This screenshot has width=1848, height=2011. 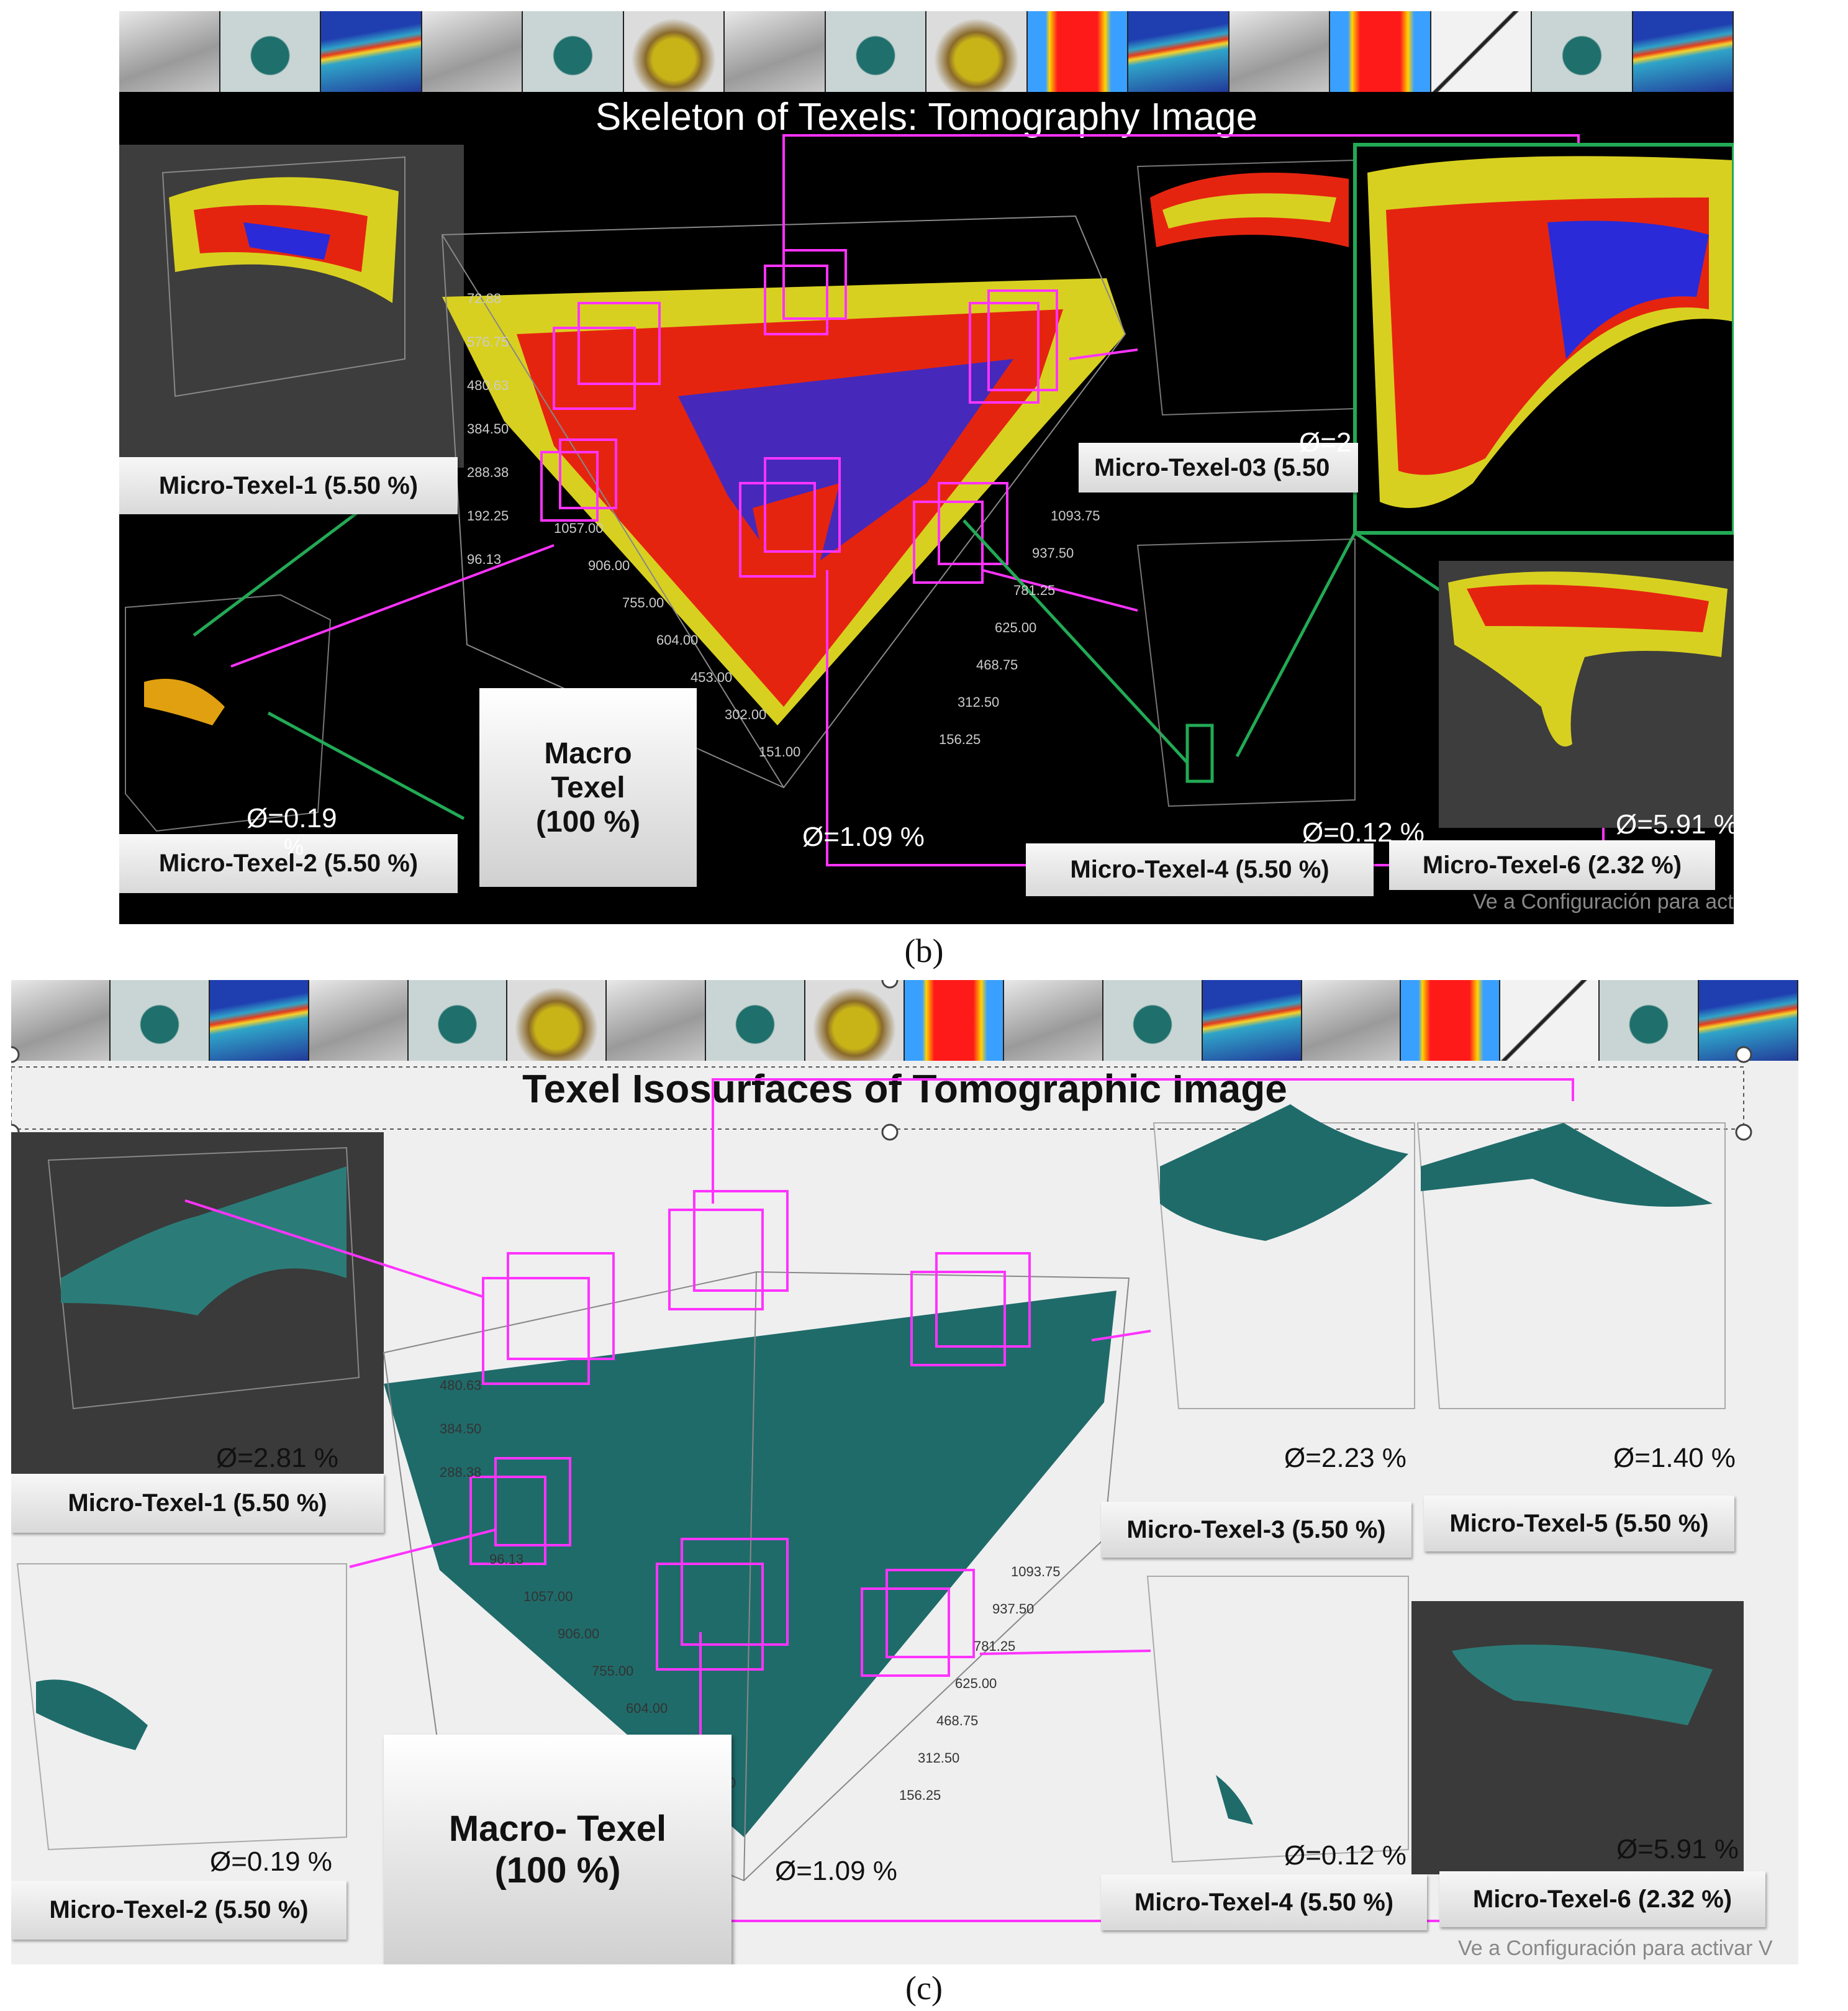 I want to click on porosity-micro1: Ø=2.81 %, so click(x=277, y=1458).